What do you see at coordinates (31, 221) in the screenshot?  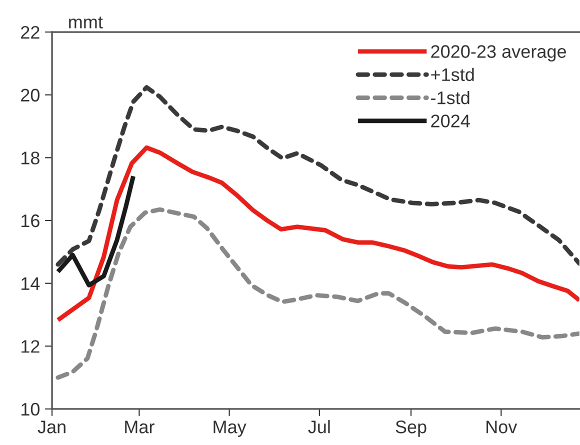 I see `y-tick-label: 16` at bounding box center [31, 221].